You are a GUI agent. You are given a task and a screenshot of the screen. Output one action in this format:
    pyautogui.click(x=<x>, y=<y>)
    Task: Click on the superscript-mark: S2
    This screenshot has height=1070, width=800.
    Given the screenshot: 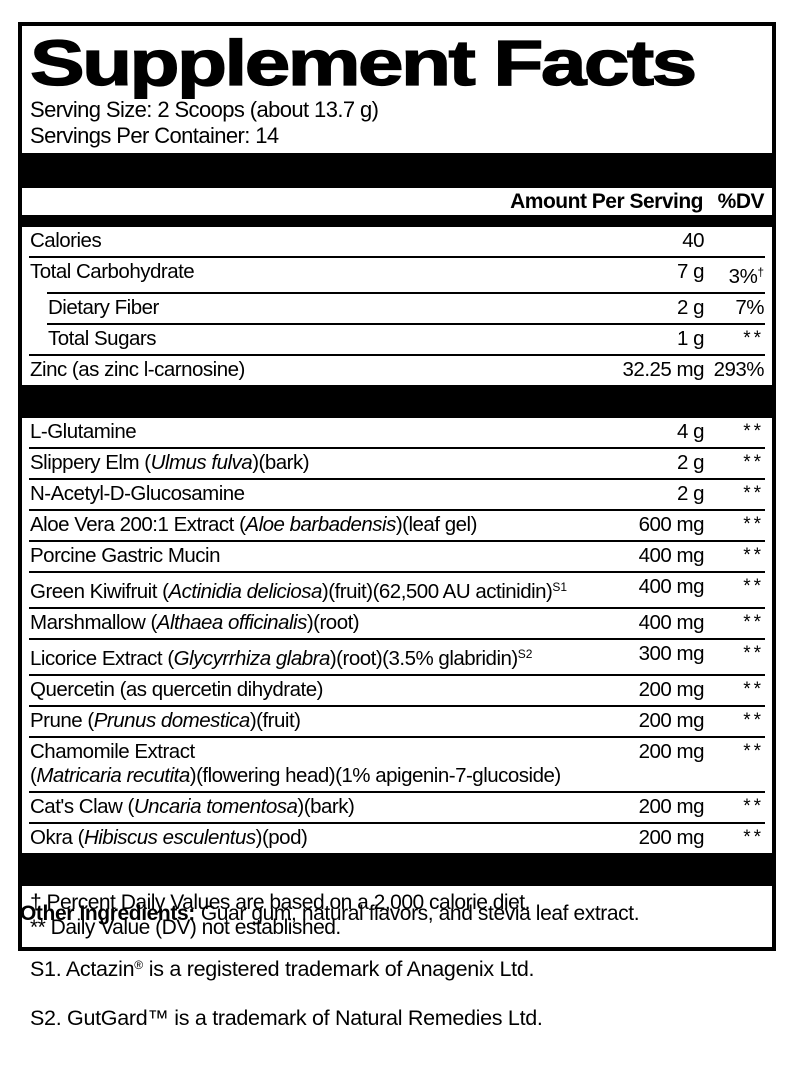 What is the action you would take?
    pyautogui.click(x=525, y=654)
    